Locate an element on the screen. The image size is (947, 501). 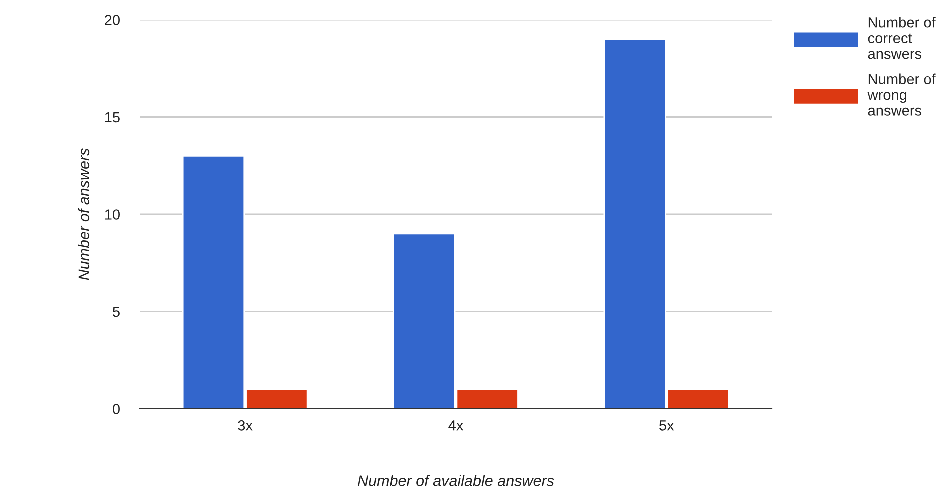
y-tick-label: 0 is located at coordinates (116, 409).